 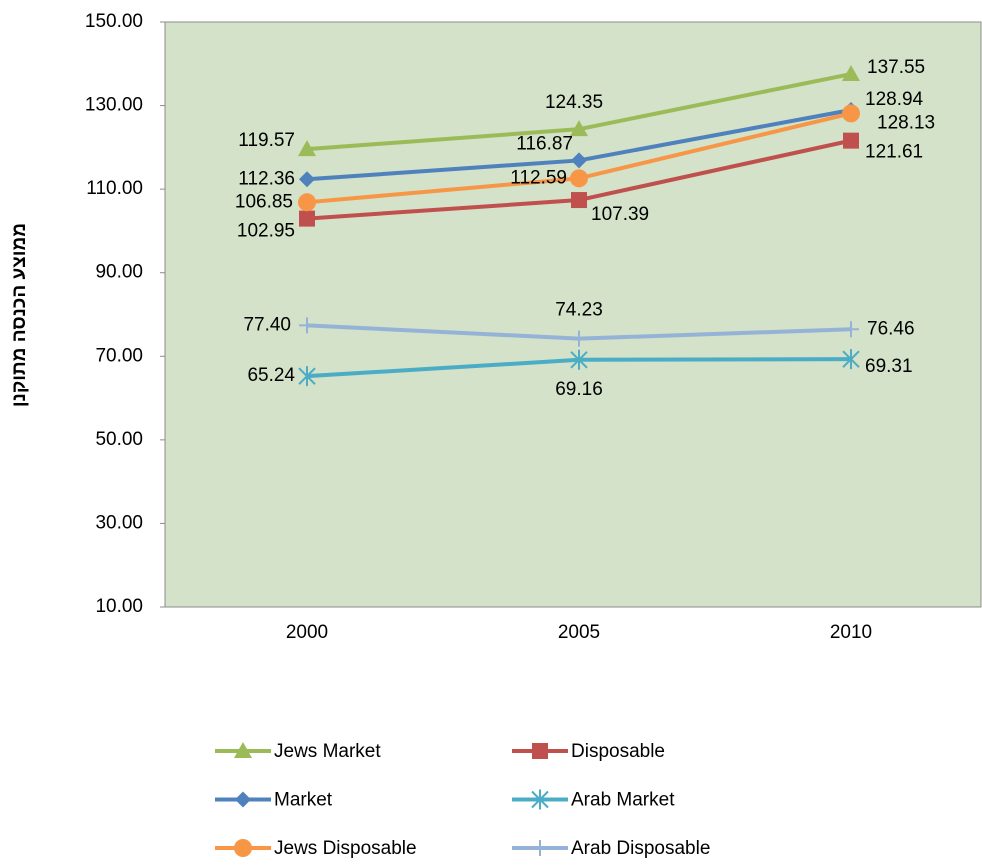 I want to click on data-label: 106.85, so click(x=264, y=201).